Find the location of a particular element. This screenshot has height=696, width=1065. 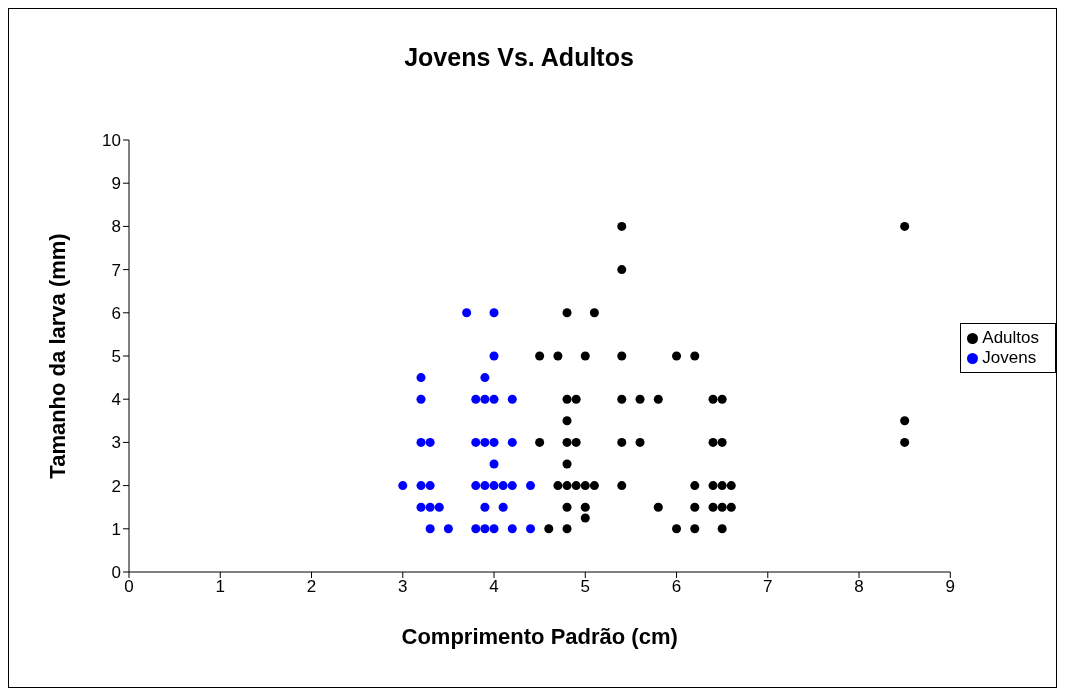

y-tick-label: 2 is located at coordinates (116, 486).